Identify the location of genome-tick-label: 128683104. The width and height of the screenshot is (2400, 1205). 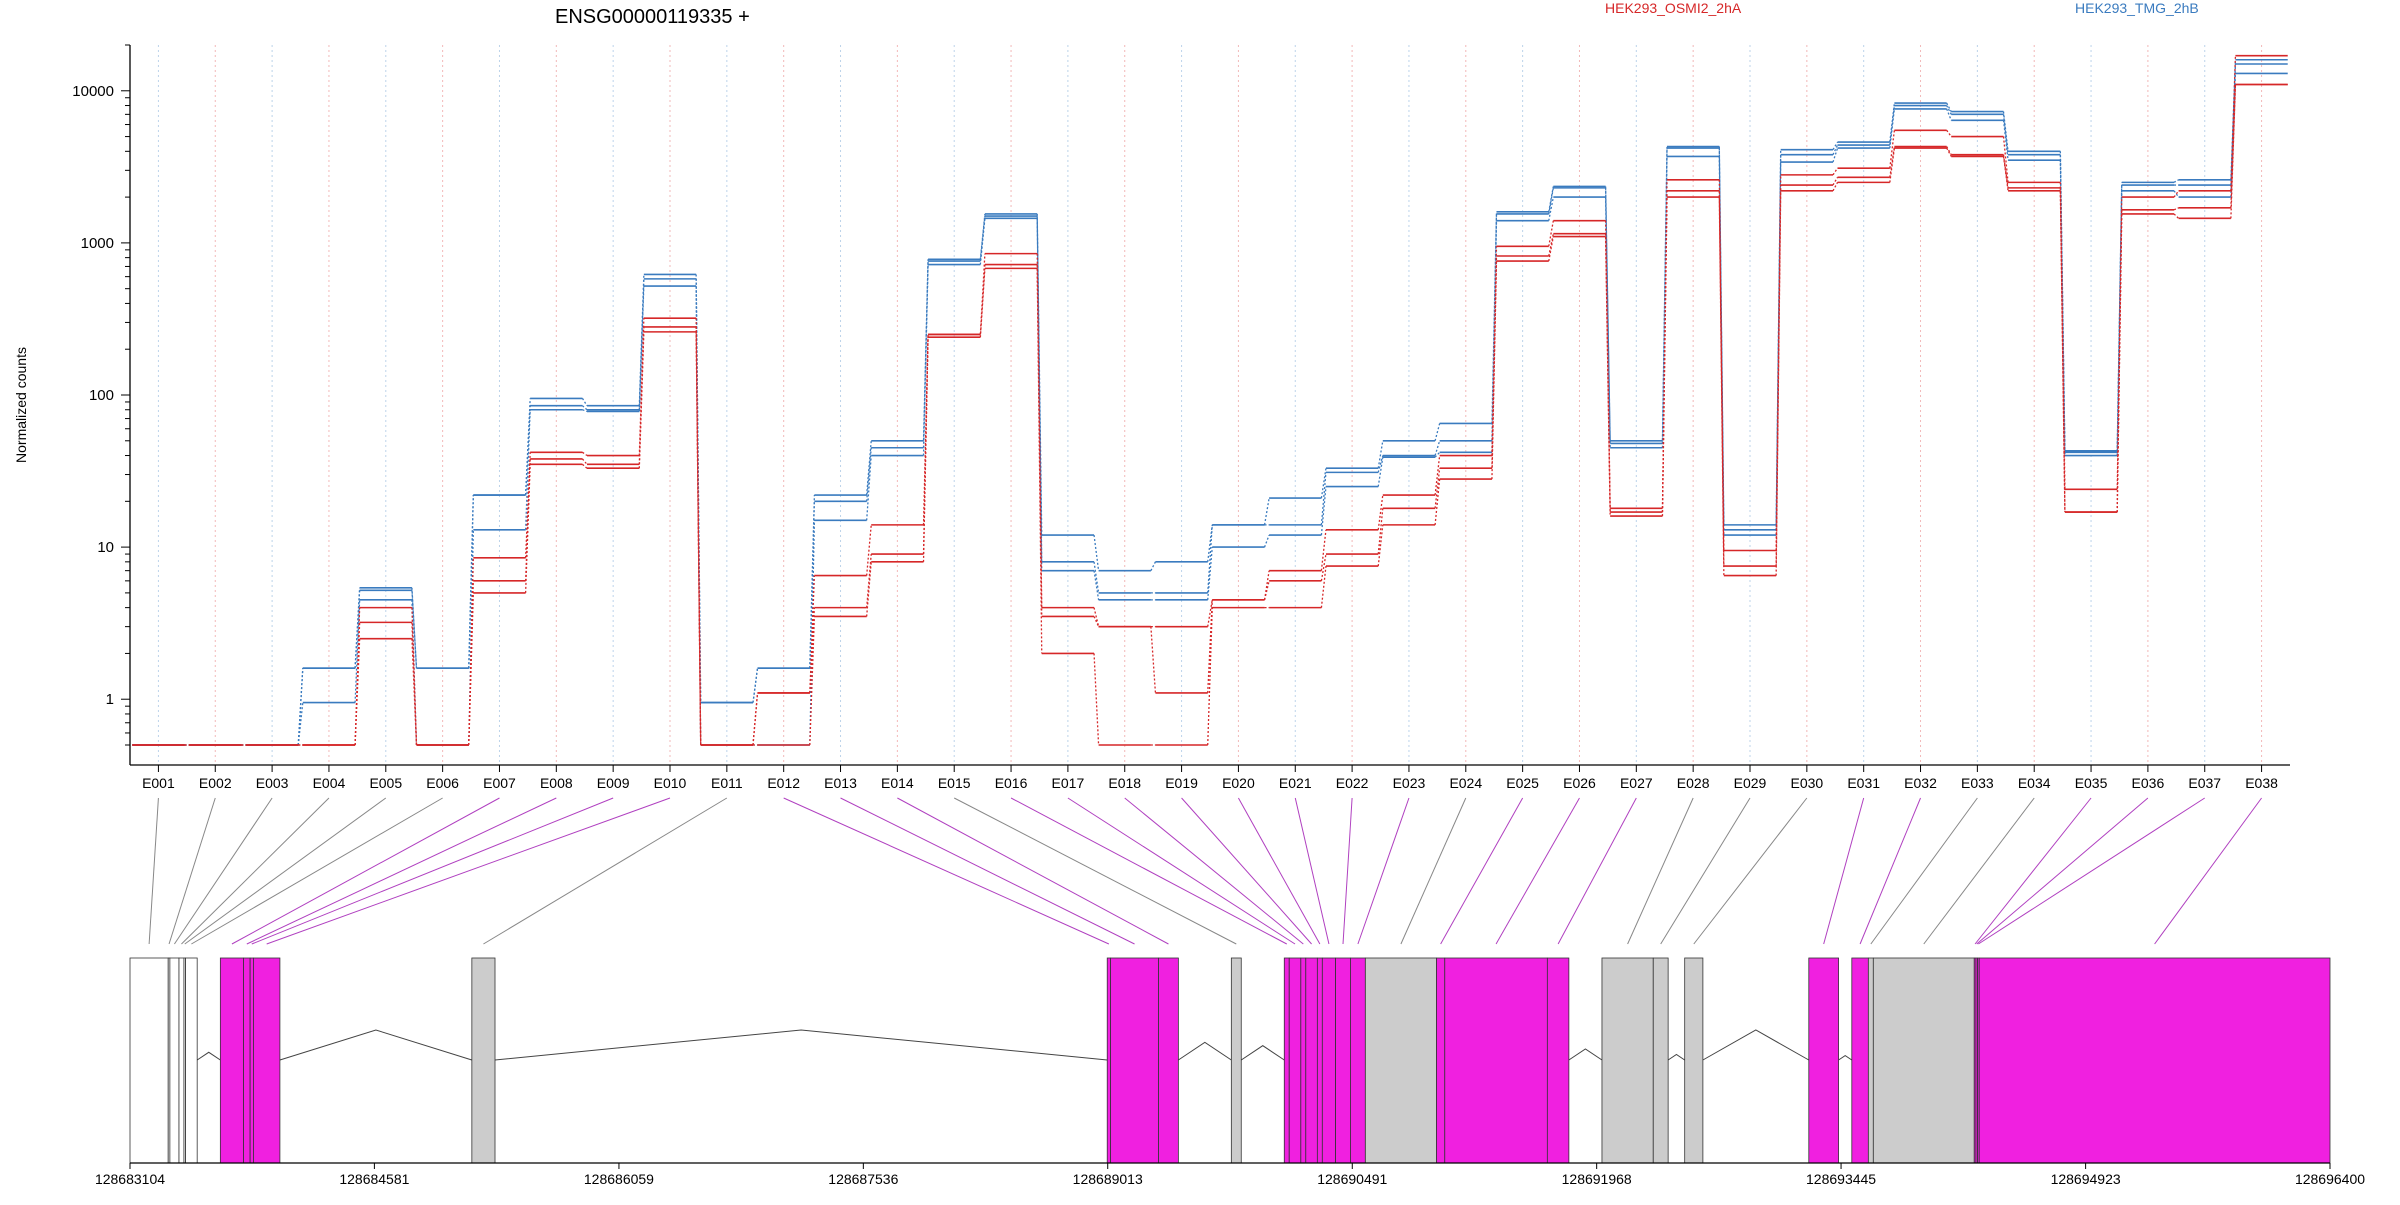
(130, 1179).